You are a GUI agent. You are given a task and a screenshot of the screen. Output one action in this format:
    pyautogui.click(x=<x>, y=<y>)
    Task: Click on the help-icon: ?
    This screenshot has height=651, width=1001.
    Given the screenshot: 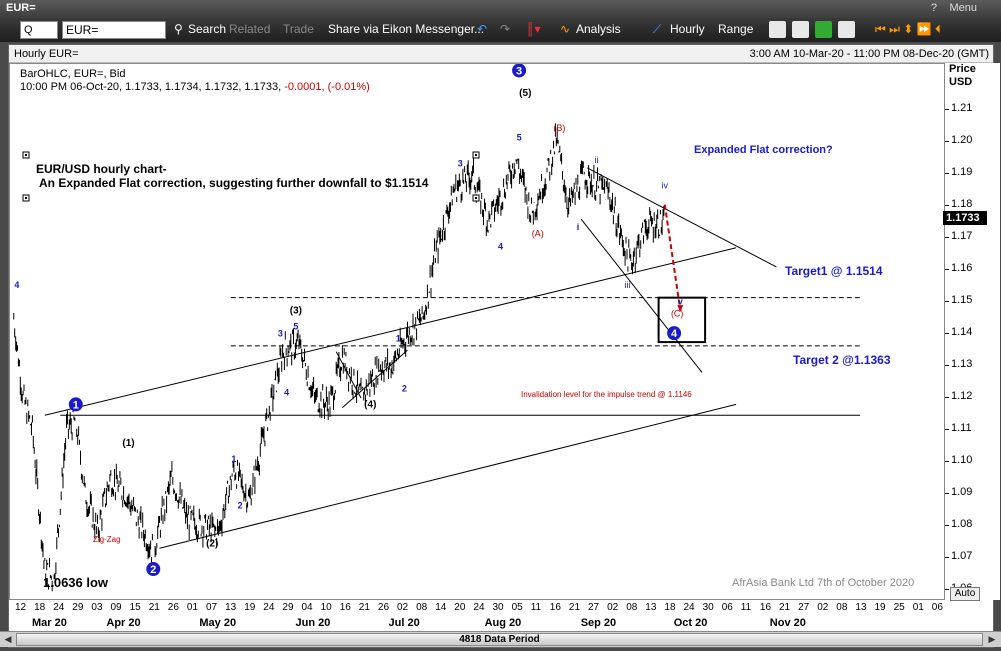 What is the action you would take?
    pyautogui.click(x=933, y=8)
    